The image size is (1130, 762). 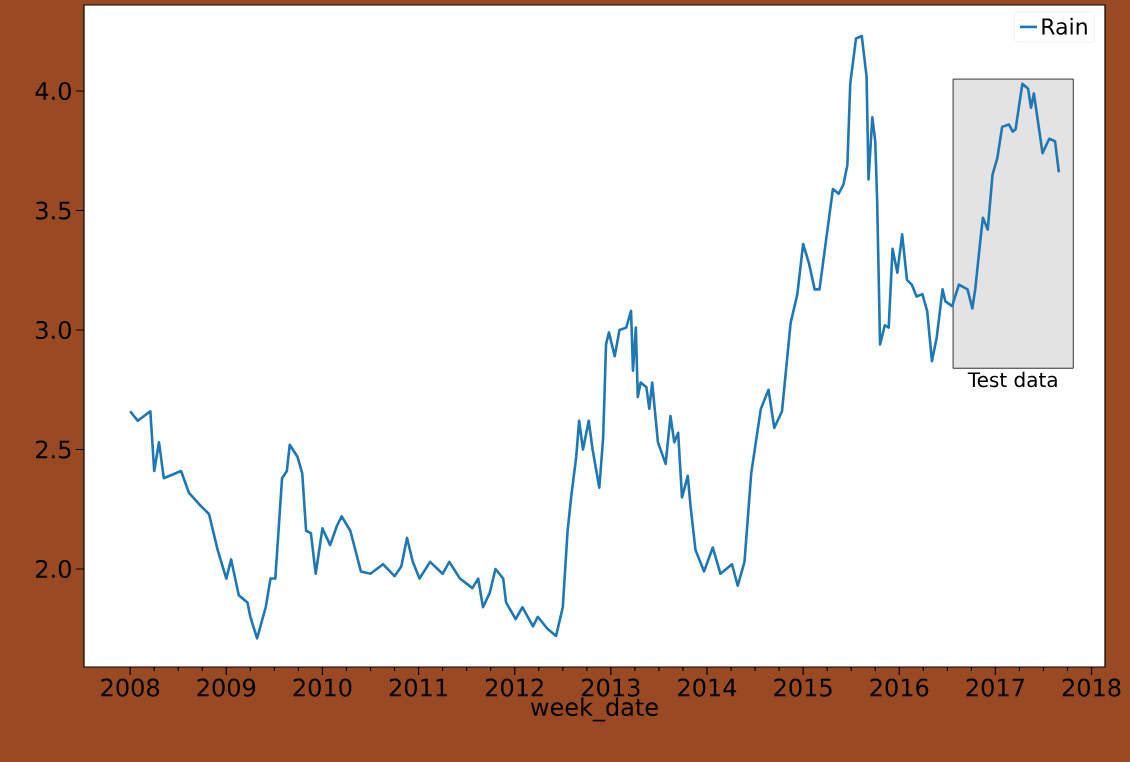 What do you see at coordinates (53, 449) in the screenshot?
I see `y-tick-label: 2.5` at bounding box center [53, 449].